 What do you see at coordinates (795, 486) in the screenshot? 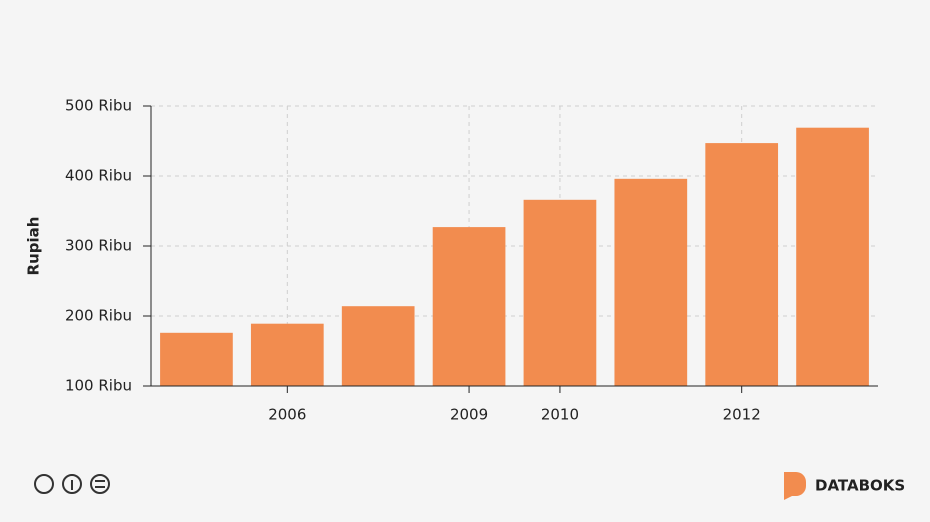
I see `brand-logo` at bounding box center [795, 486].